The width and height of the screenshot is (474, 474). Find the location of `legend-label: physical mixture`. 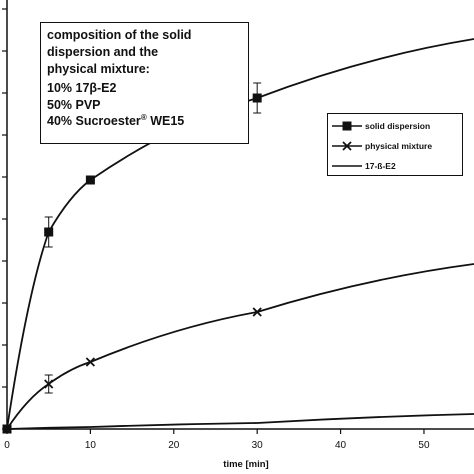

legend-label: physical mixture is located at coordinates (399, 146).